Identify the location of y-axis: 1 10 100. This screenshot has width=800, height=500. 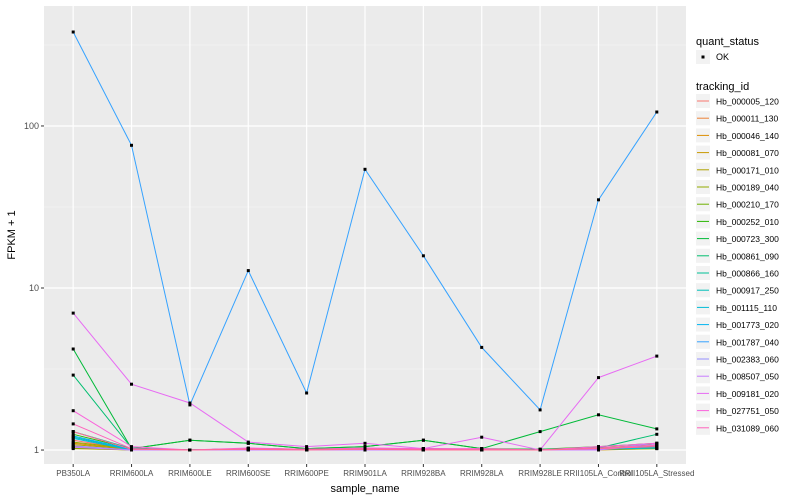
(34, 288).